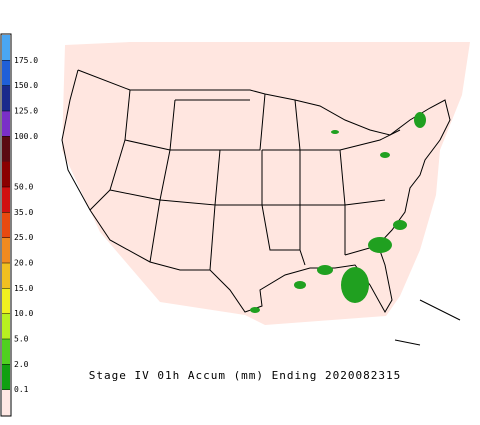 This screenshot has height=425, width=480. Describe the element at coordinates (23, 187) in the screenshot. I see `colorbar-label: 50.0` at that location.